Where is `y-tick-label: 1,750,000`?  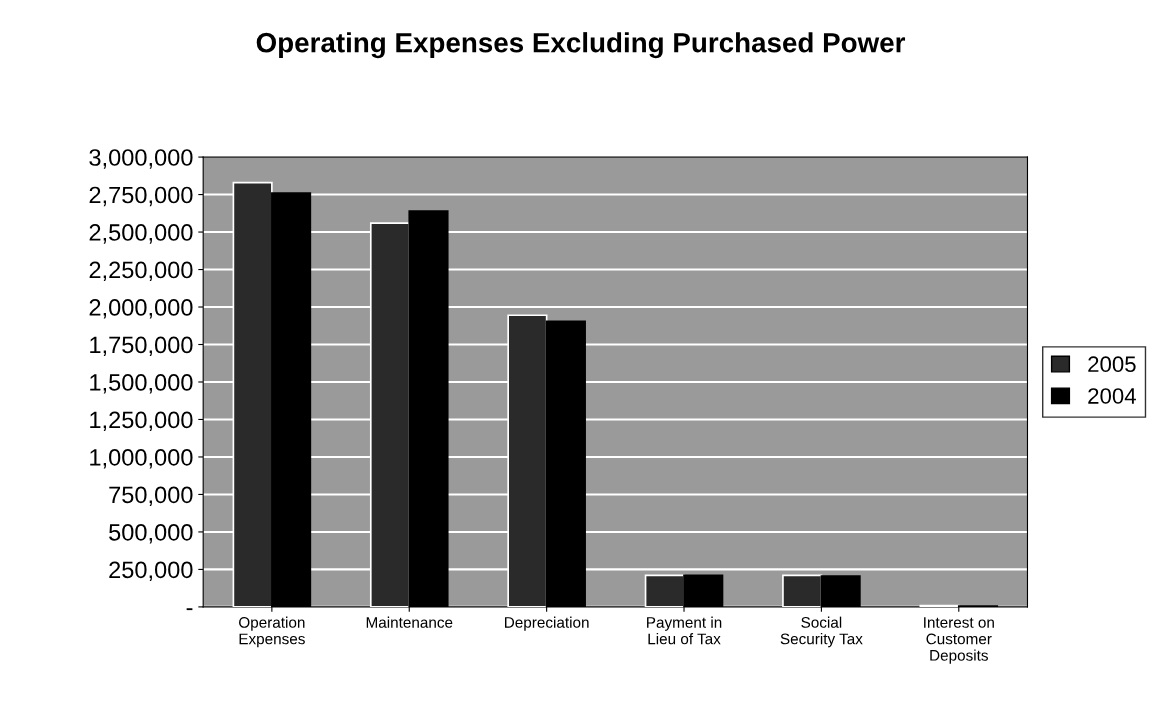 y-tick-label: 1,750,000 is located at coordinates (141, 346).